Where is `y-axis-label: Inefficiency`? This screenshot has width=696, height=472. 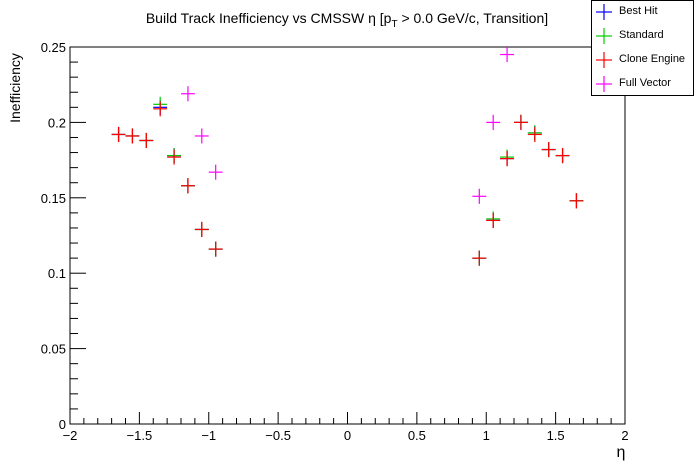 y-axis-label: Inefficiency is located at coordinates (15, 88).